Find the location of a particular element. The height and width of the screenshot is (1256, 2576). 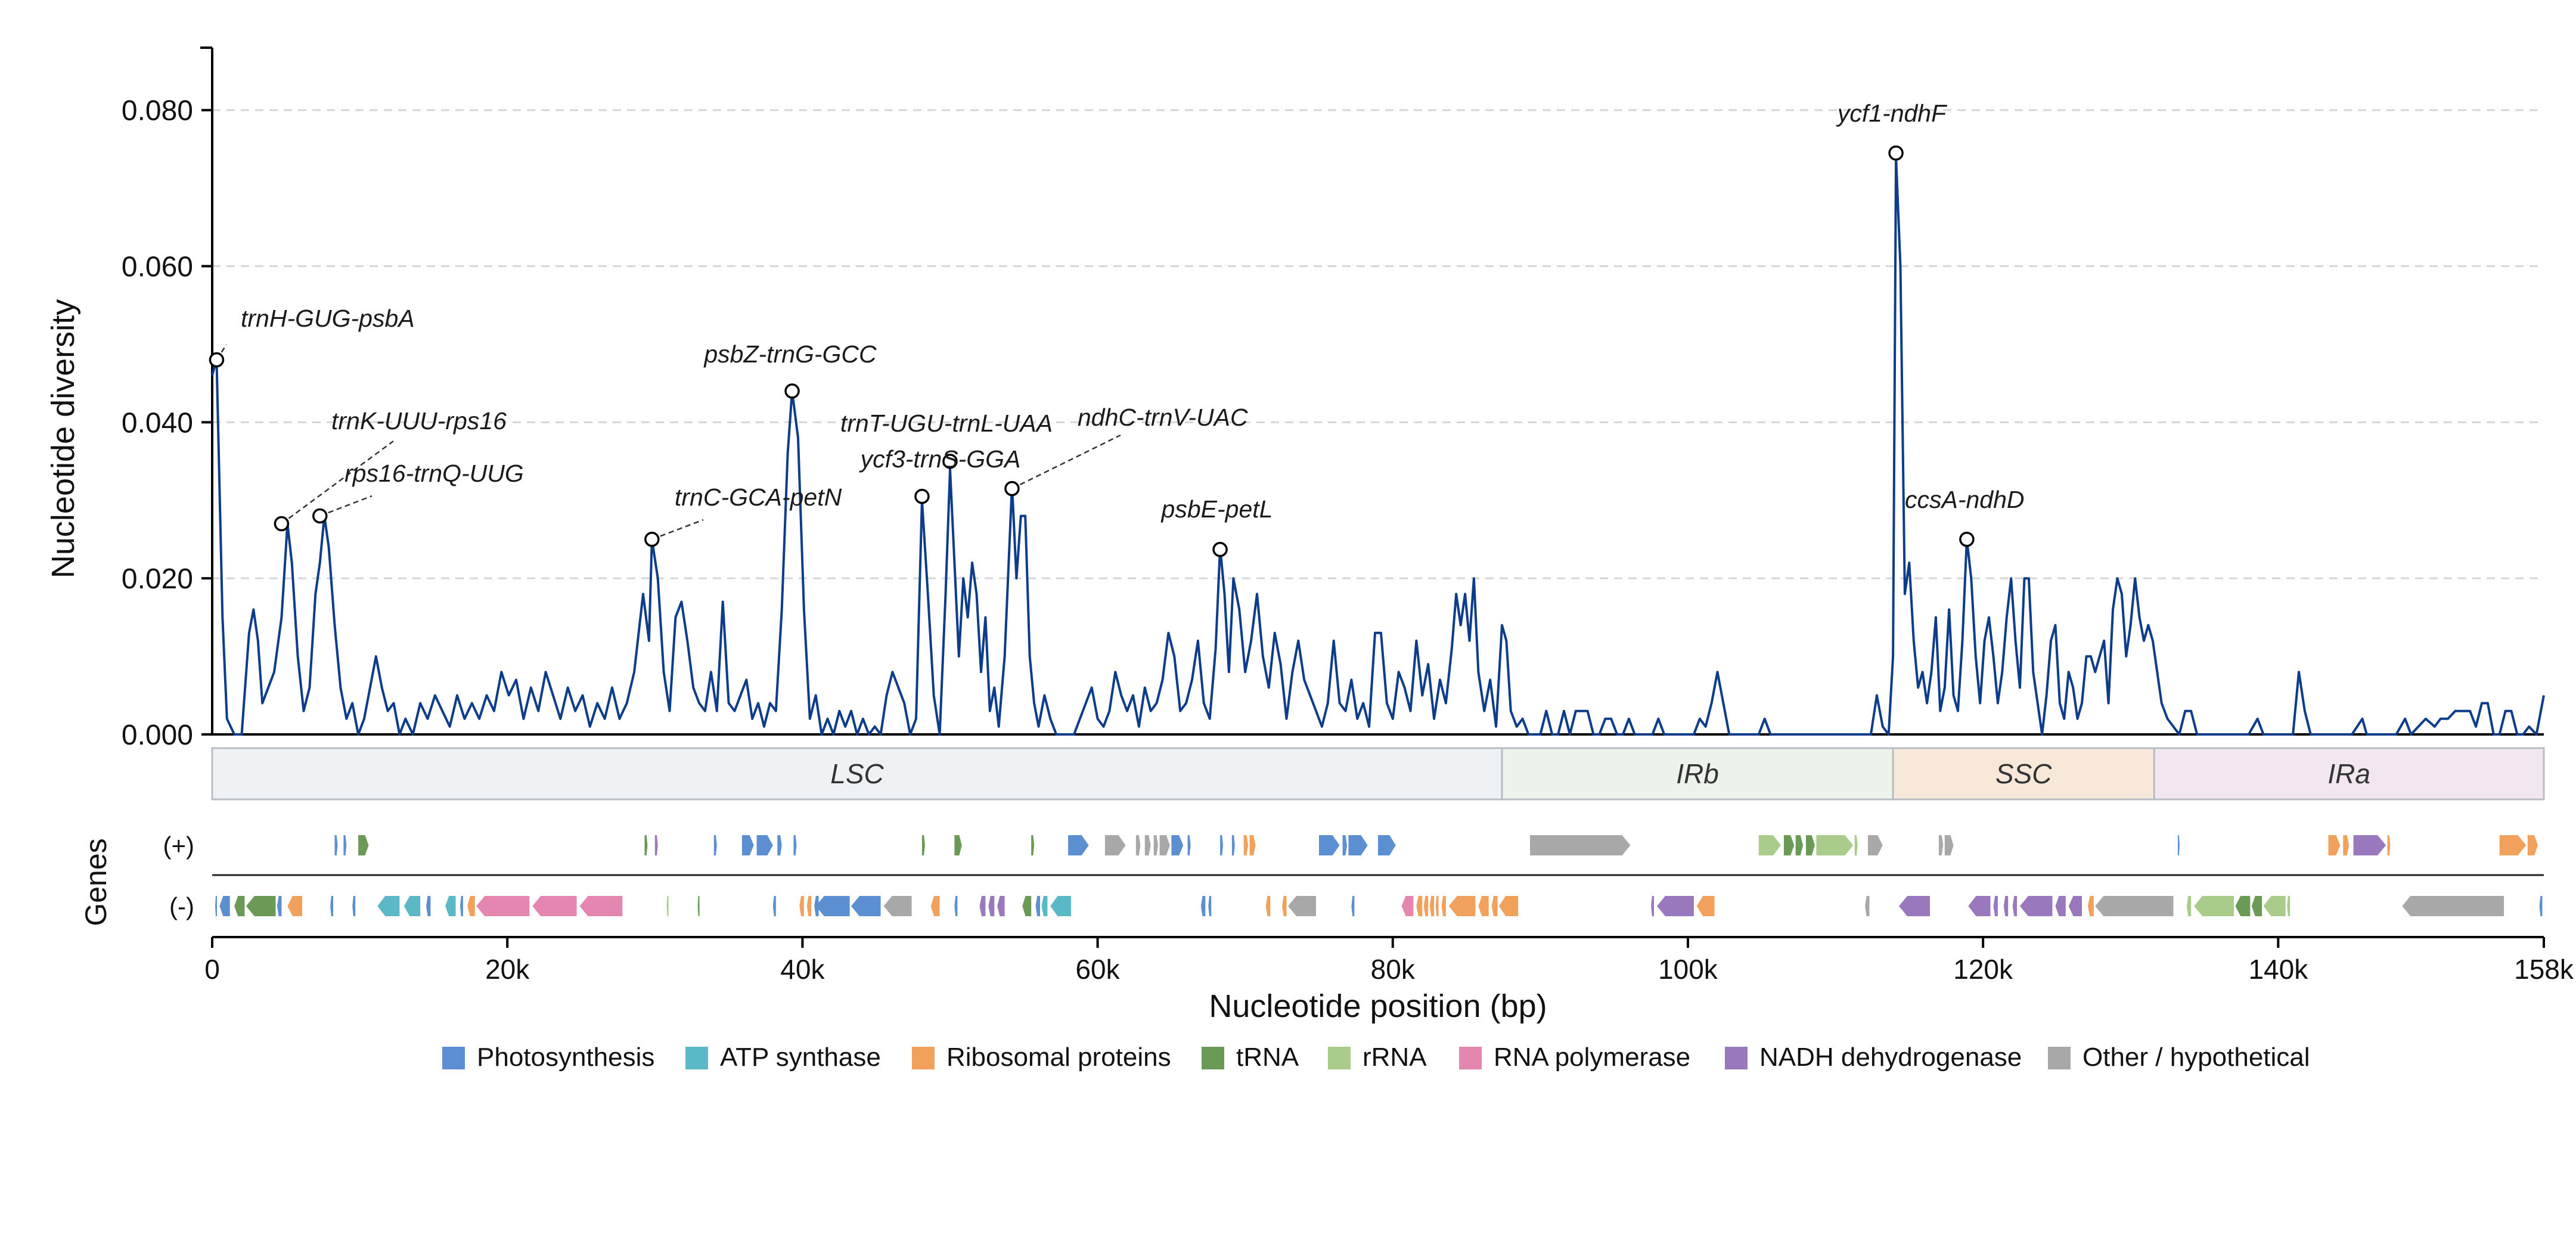

peak-label: trnT-UGU-trnL-UAA is located at coordinates (947, 423).